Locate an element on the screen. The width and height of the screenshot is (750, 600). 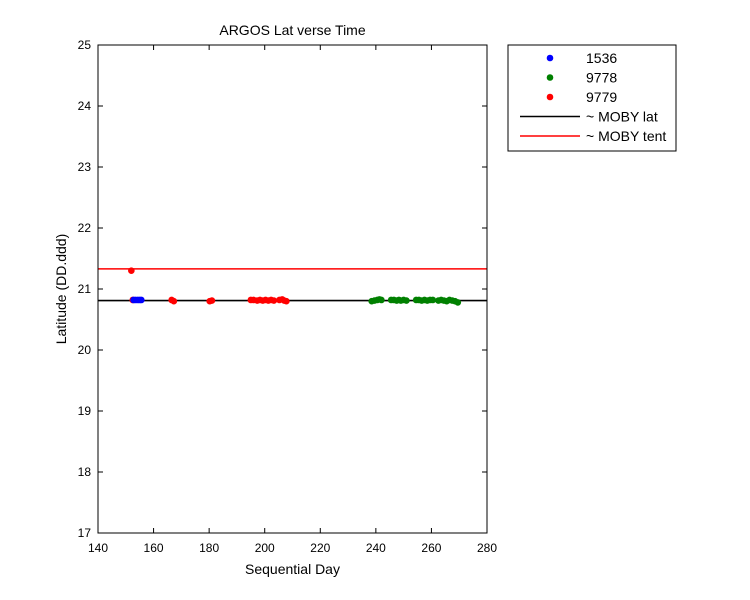
legend-items: 1536 9778 9779 ~ MOBY lat ~ MOBY tent is located at coordinates (593, 97).